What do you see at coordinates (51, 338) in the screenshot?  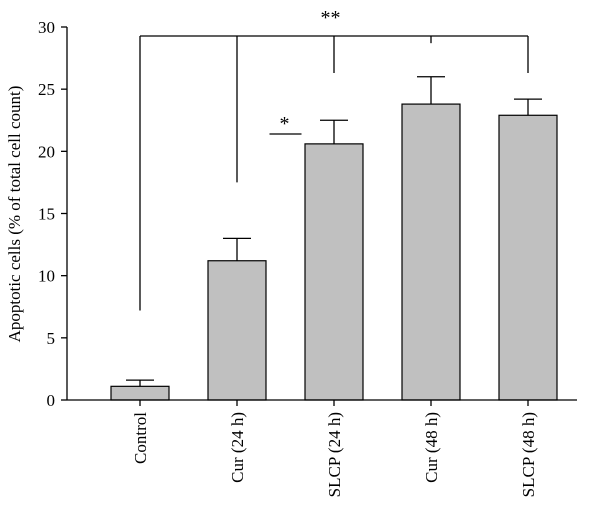 I see `y-tick-label: 5` at bounding box center [51, 338].